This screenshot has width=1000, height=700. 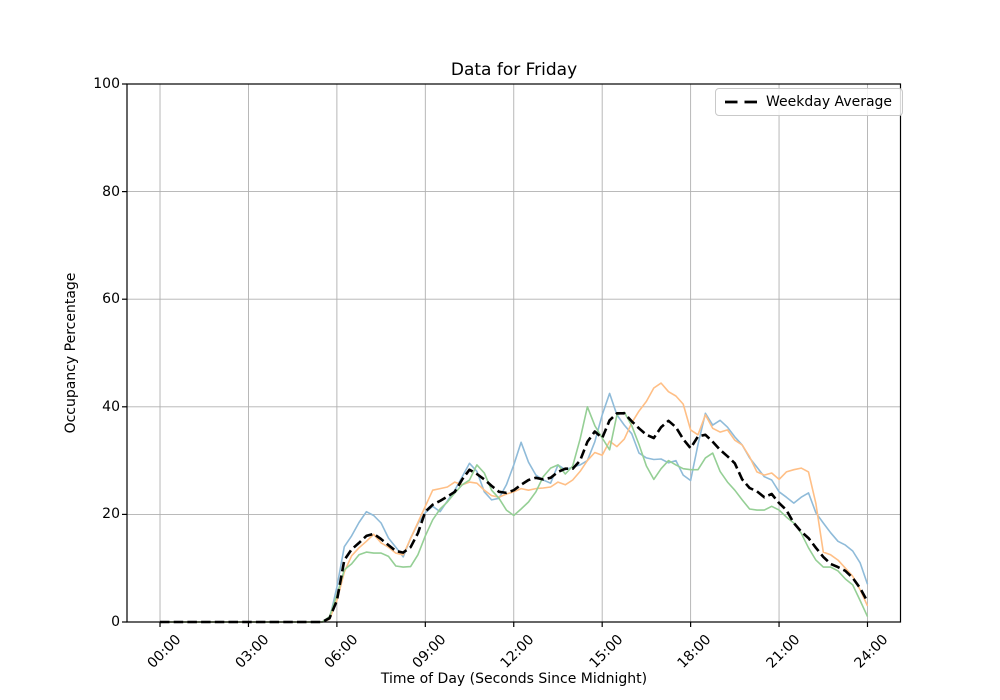 What do you see at coordinates (111, 299) in the screenshot?
I see `y-tick-label: 60` at bounding box center [111, 299].